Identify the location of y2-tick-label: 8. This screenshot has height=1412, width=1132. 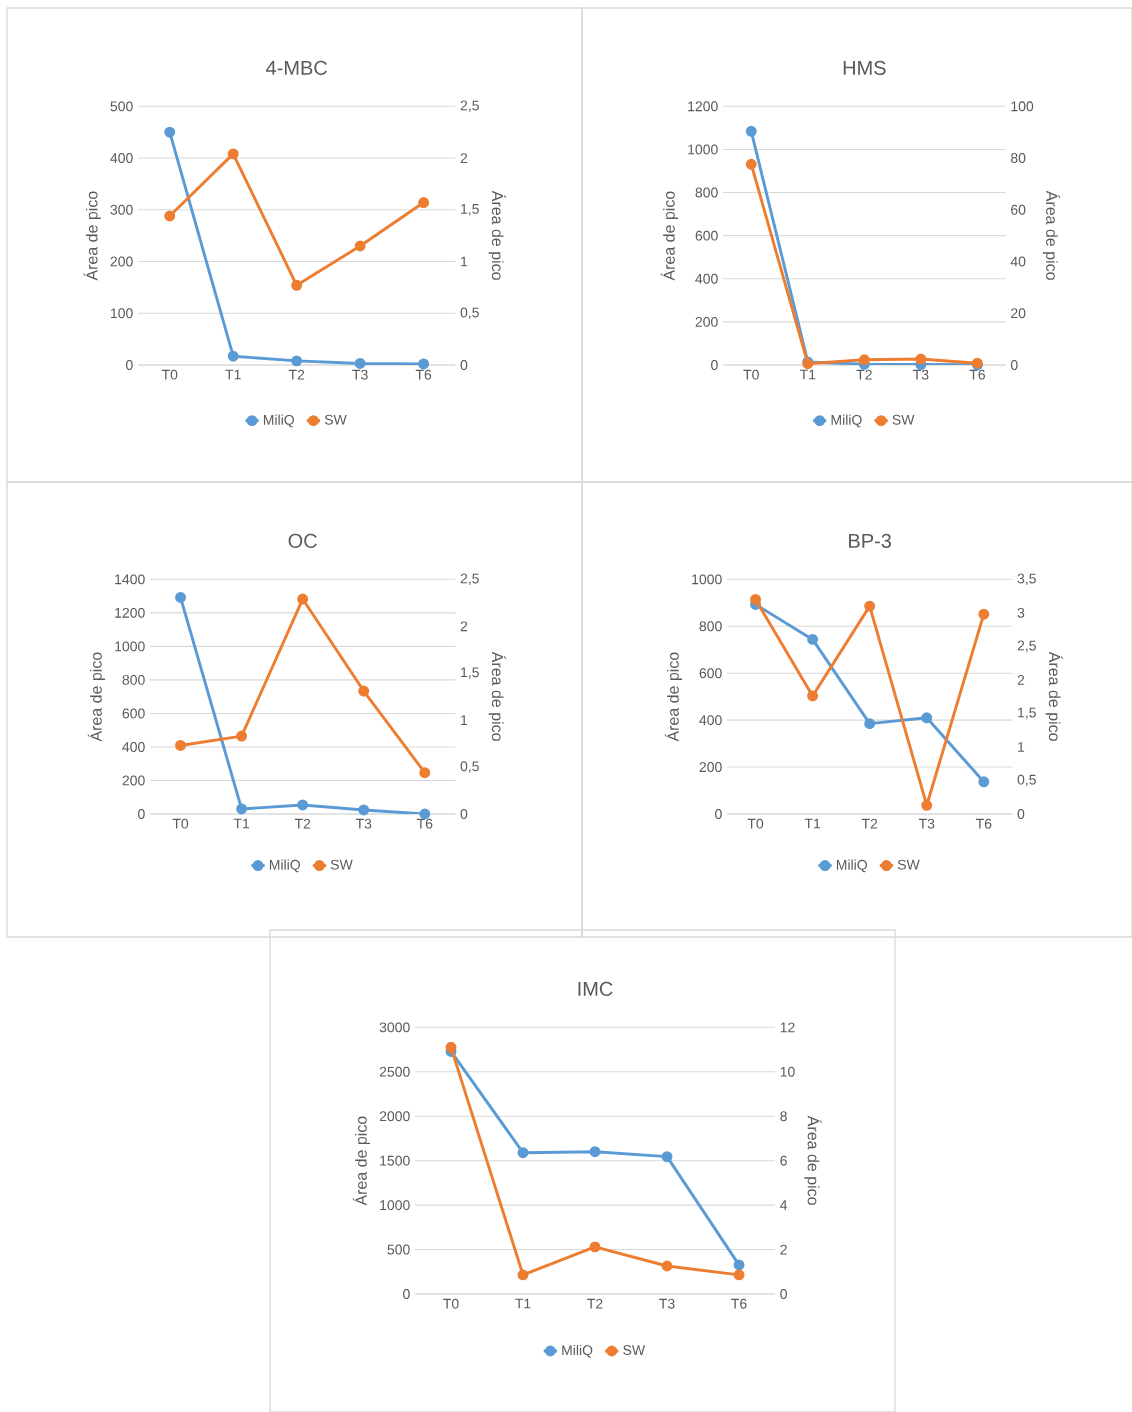
(783, 1116).